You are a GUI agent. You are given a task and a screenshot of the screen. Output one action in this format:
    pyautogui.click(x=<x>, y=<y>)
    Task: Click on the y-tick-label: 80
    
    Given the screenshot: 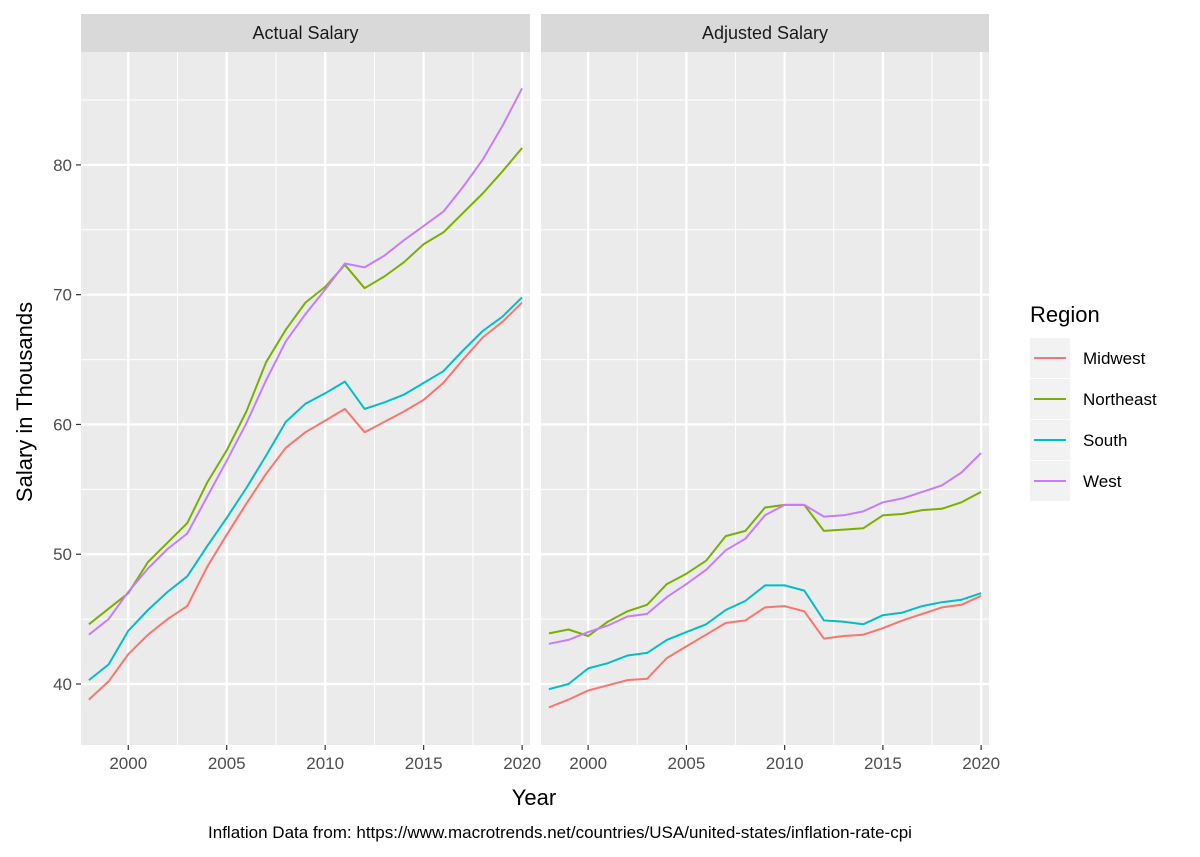 What is the action you would take?
    pyautogui.click(x=62, y=165)
    